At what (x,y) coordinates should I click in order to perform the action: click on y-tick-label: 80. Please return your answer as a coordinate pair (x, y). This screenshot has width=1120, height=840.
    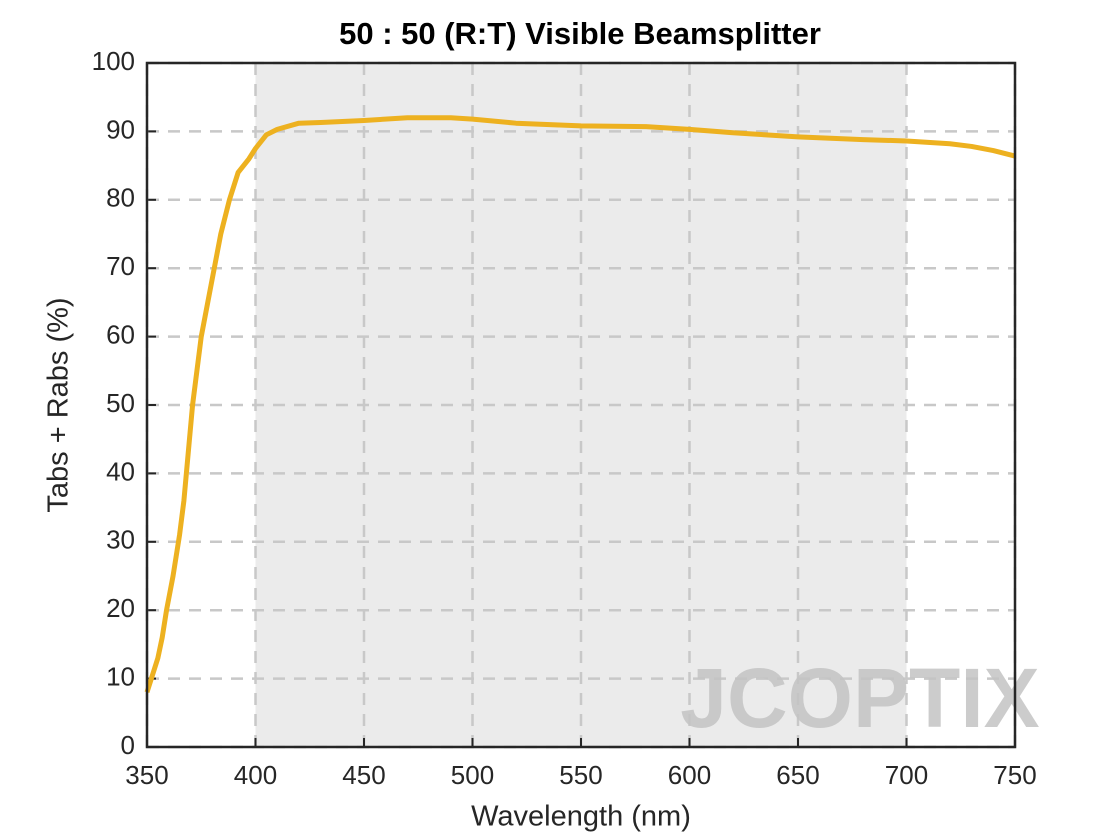
    Looking at the image, I should click on (120, 198).